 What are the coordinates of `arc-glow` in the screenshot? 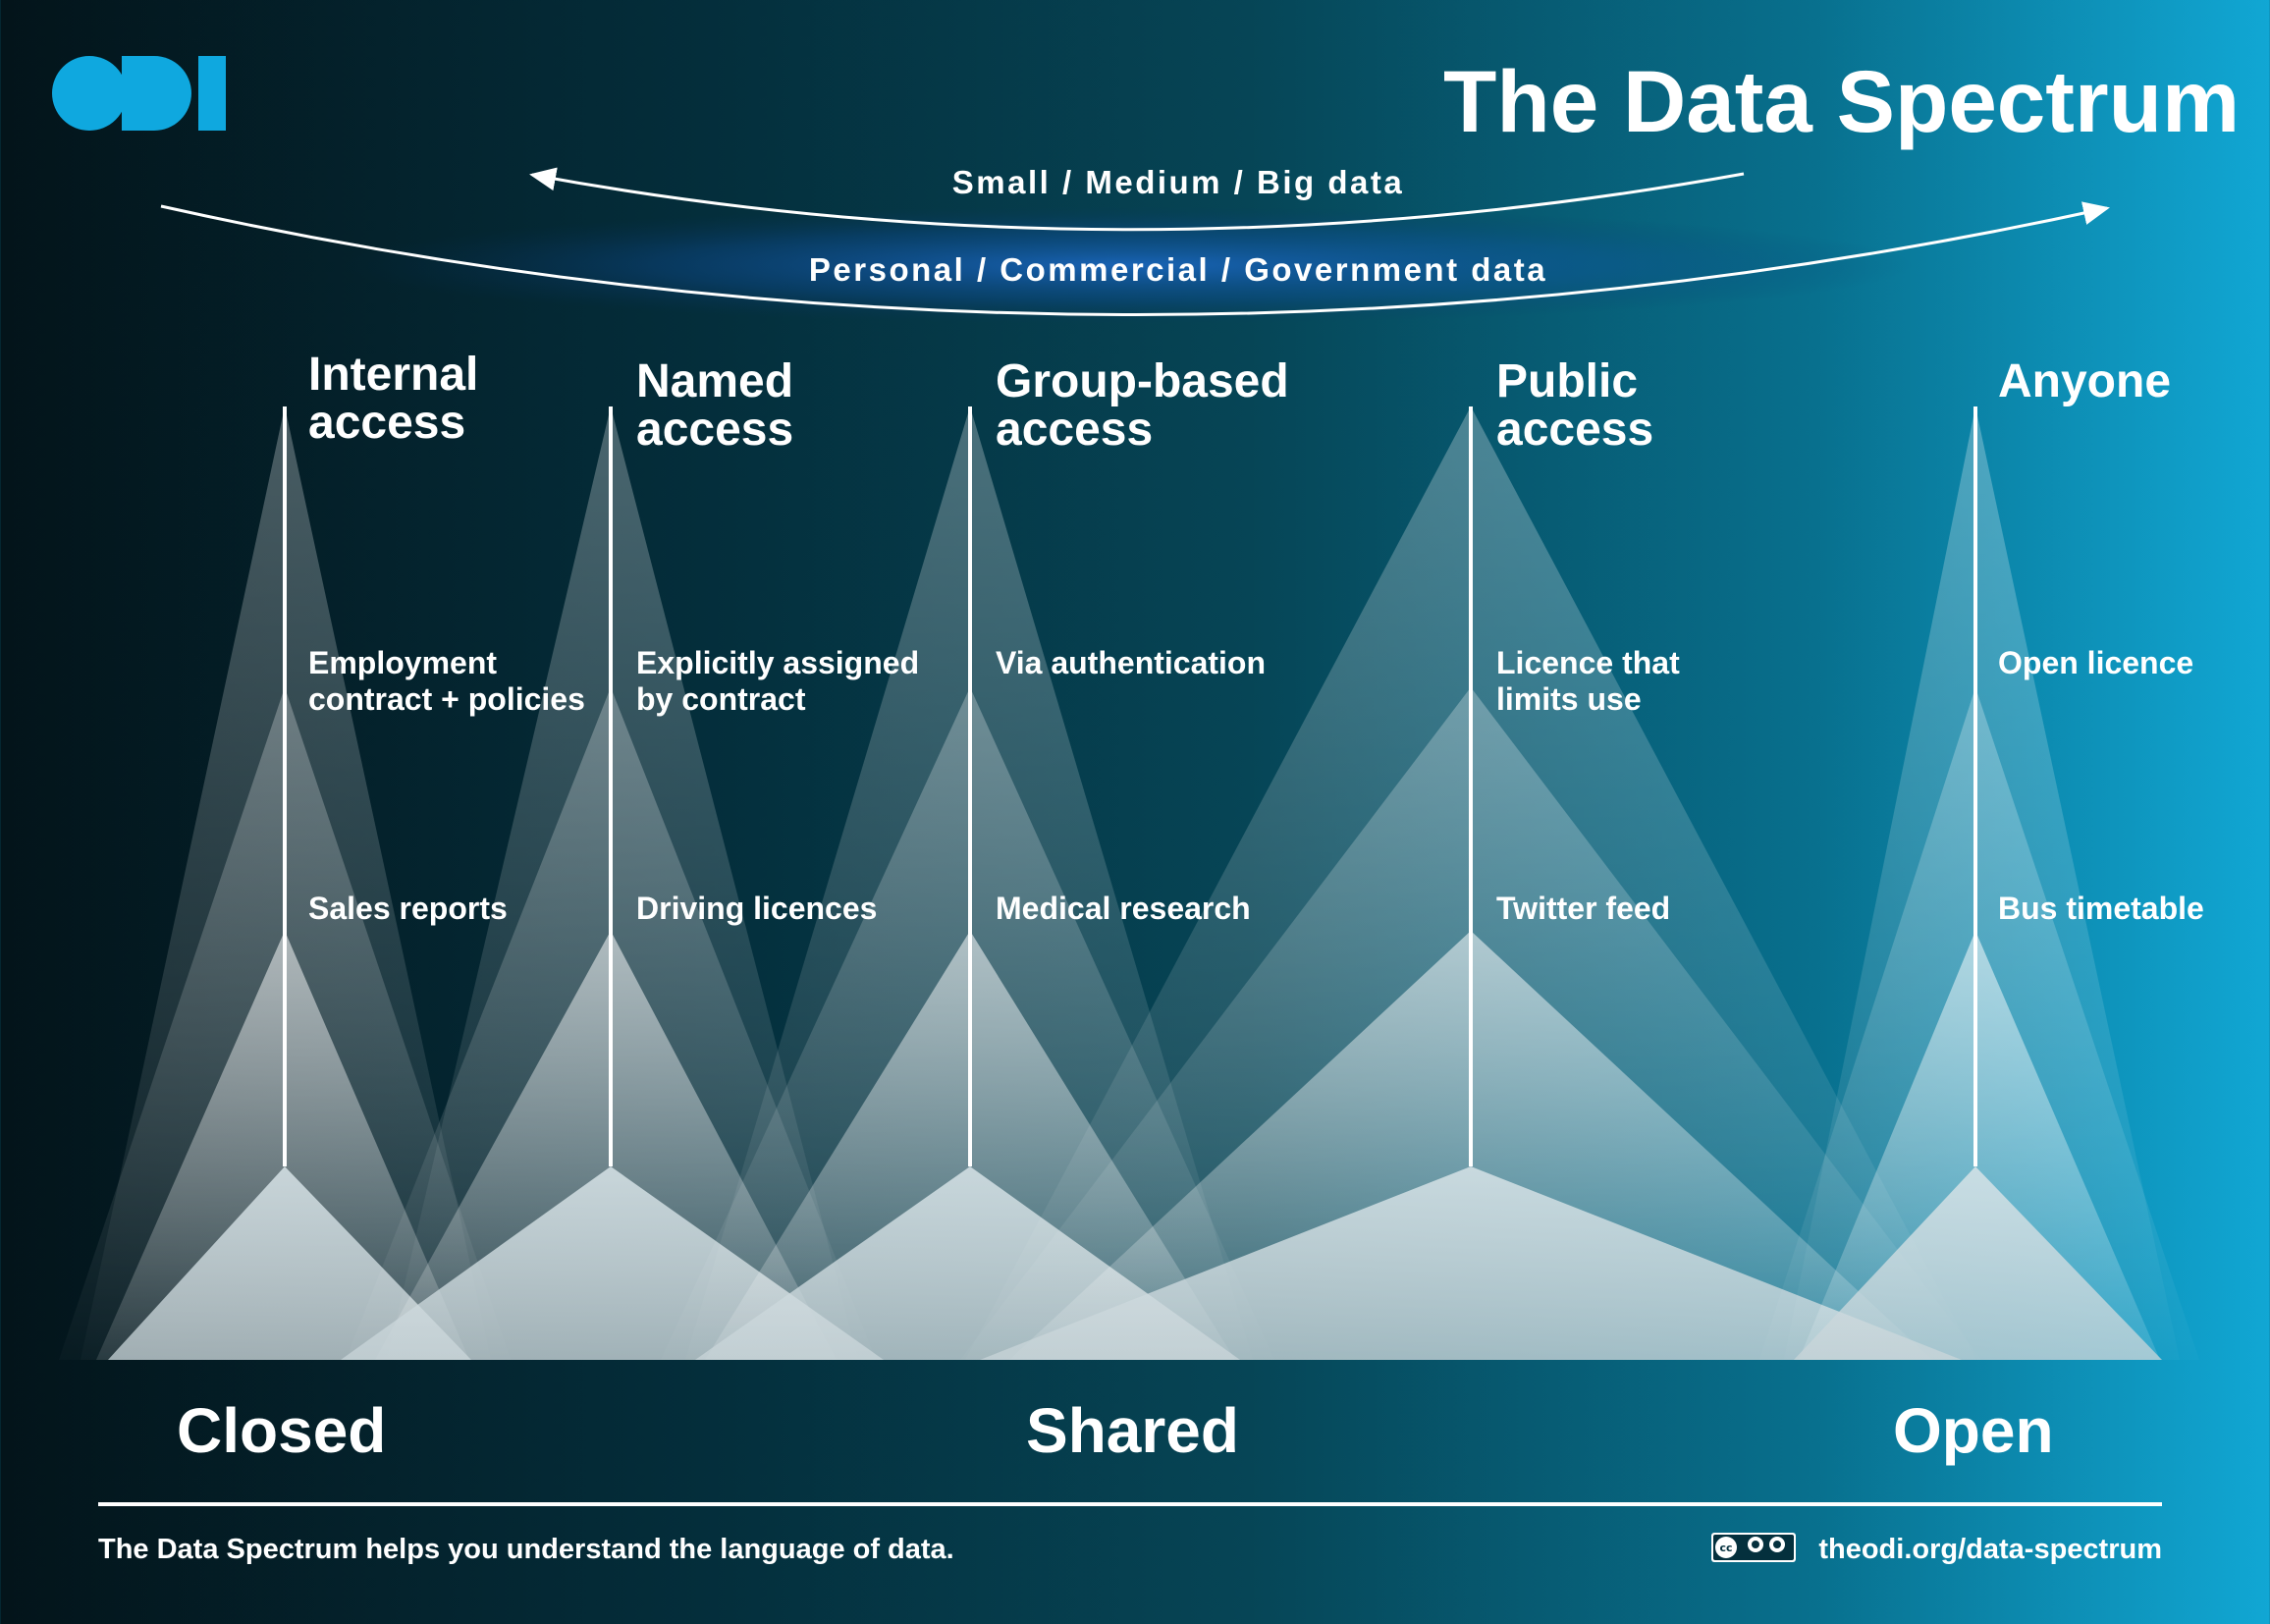 It's located at (1129, 265).